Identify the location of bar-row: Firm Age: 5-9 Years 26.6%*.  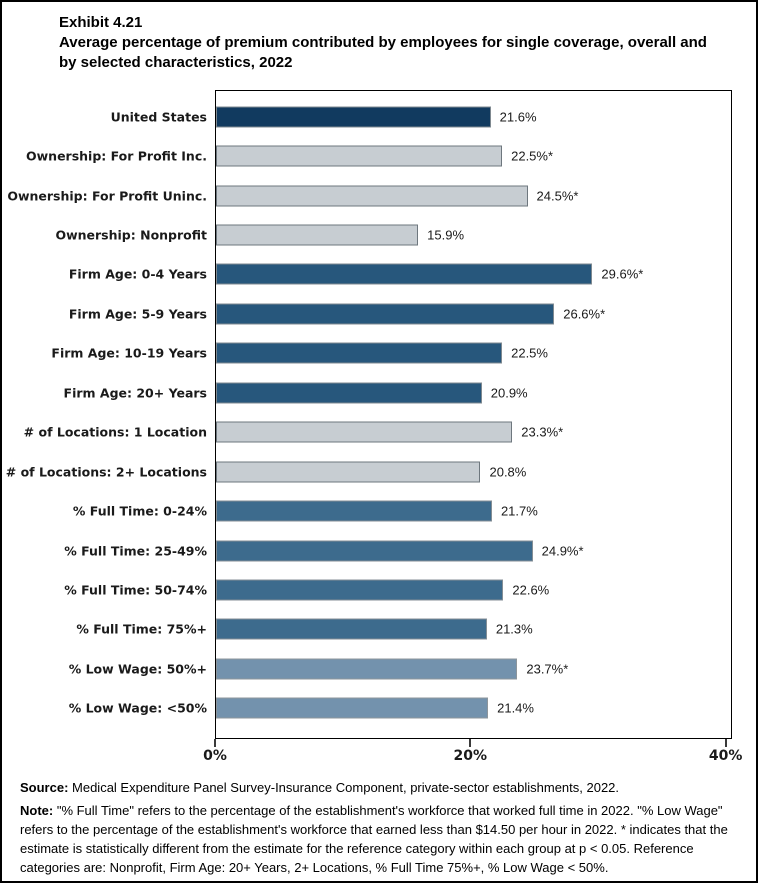
(400, 313).